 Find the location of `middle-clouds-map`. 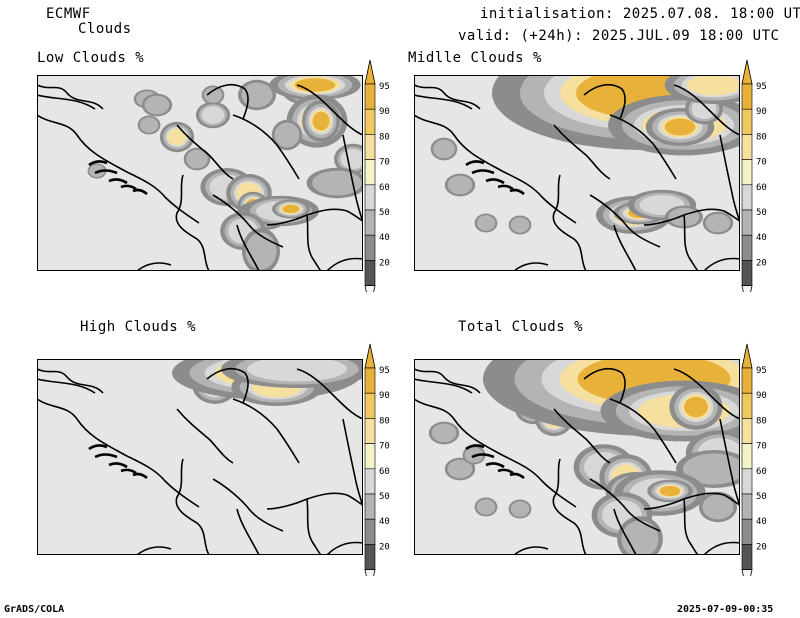

middle-clouds-map is located at coordinates (577, 173).